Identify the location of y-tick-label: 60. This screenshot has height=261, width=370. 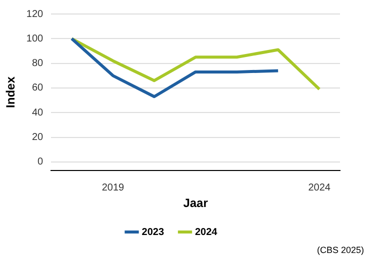
(38, 88).